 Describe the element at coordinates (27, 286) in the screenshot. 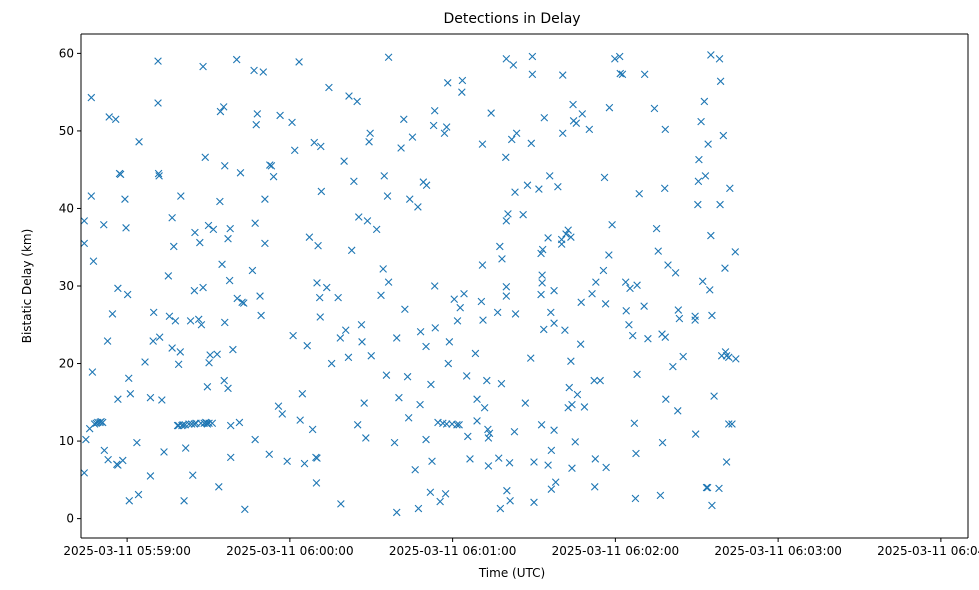

I see `y-axis-label: Bistatic Delay (km)` at that location.